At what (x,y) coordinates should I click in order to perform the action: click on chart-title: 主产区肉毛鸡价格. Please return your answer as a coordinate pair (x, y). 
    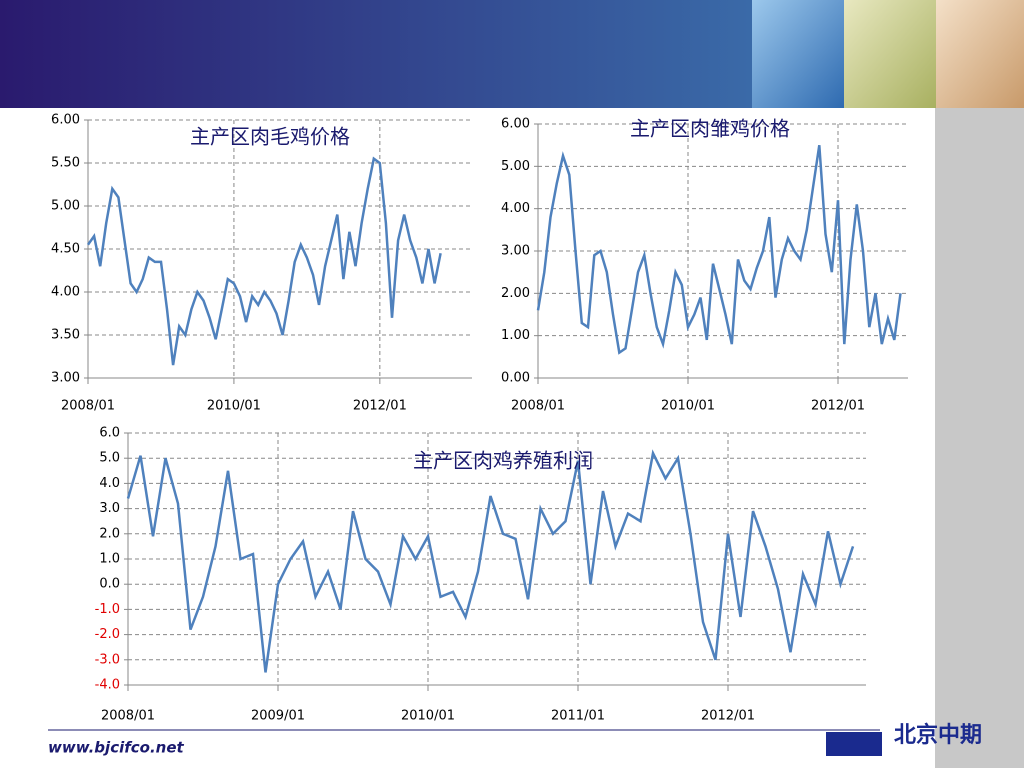
    Looking at the image, I should click on (270, 137).